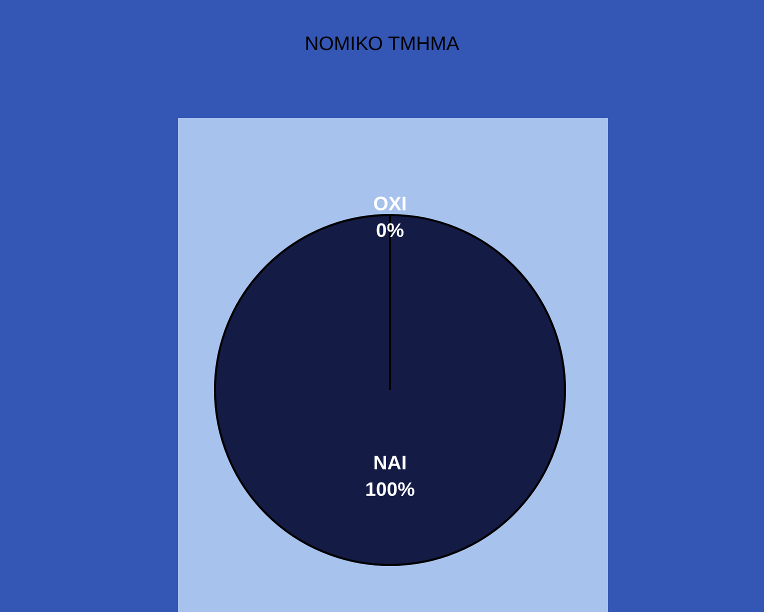 The image size is (764, 612). I want to click on text: 0%, so click(390, 230).